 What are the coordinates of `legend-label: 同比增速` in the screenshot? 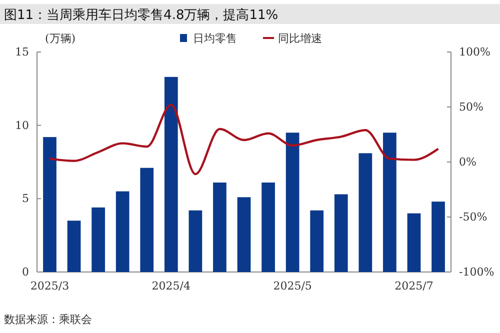 It's located at (300, 38).